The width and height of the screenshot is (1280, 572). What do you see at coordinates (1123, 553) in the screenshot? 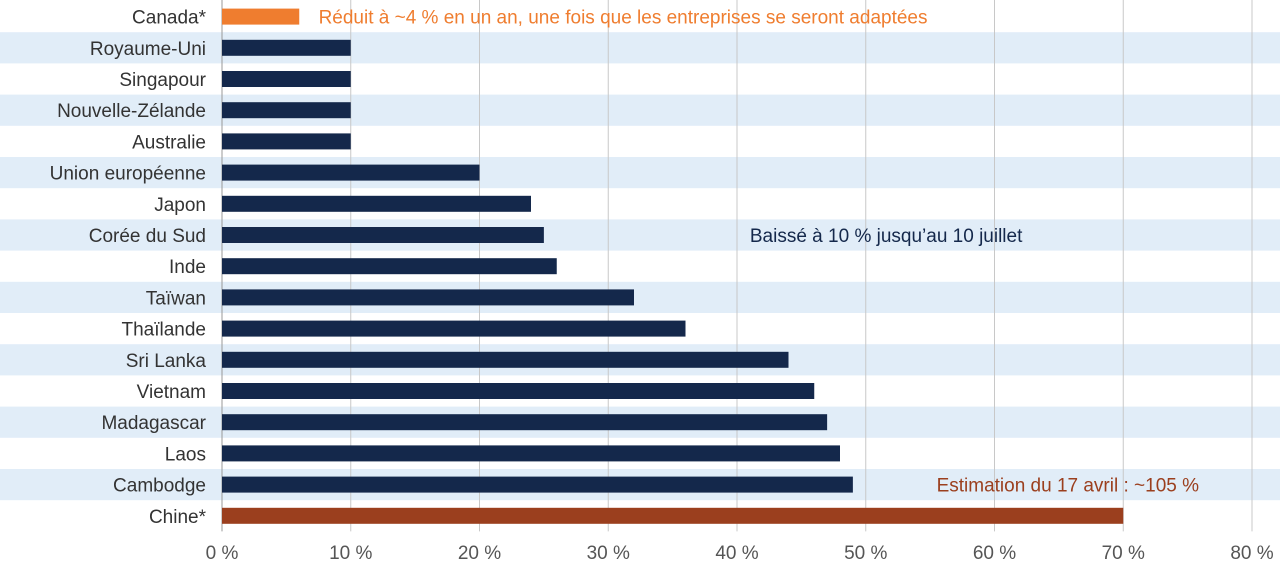
I see `x-tick-label: 70 %` at bounding box center [1123, 553].